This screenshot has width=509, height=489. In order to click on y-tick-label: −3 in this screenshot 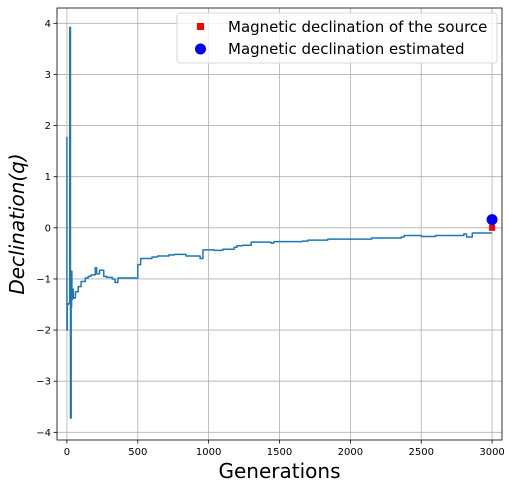, I will do `click(43, 382)`.